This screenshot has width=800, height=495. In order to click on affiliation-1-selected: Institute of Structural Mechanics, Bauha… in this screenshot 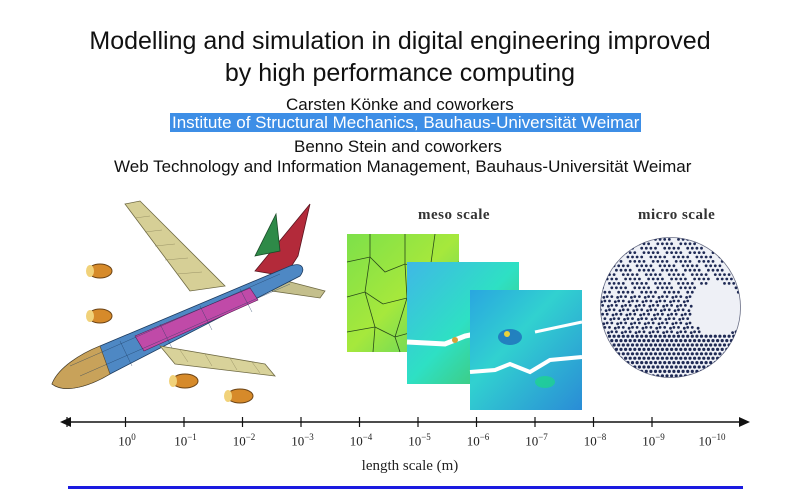, I will do `click(406, 123)`.